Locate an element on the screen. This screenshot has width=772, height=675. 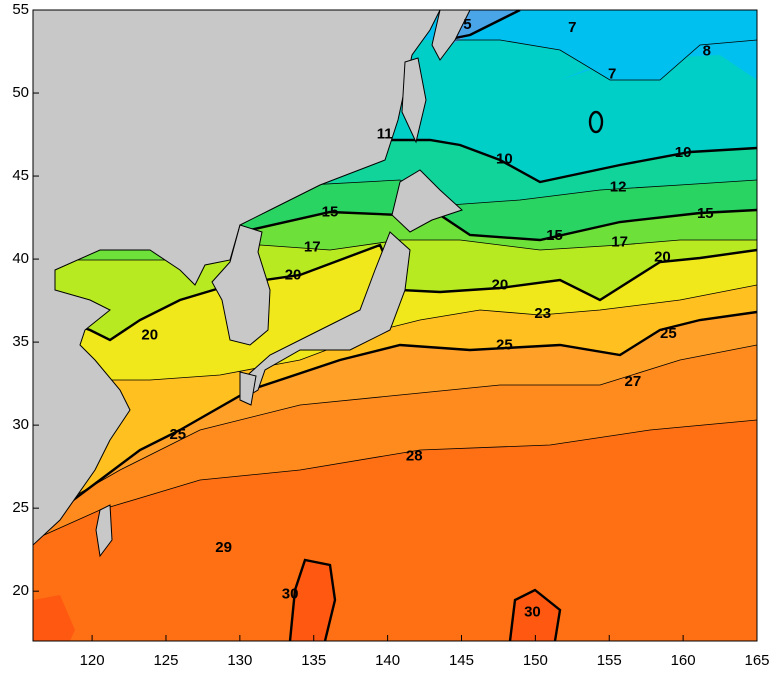
x-tick-label: 140 is located at coordinates (387, 660).